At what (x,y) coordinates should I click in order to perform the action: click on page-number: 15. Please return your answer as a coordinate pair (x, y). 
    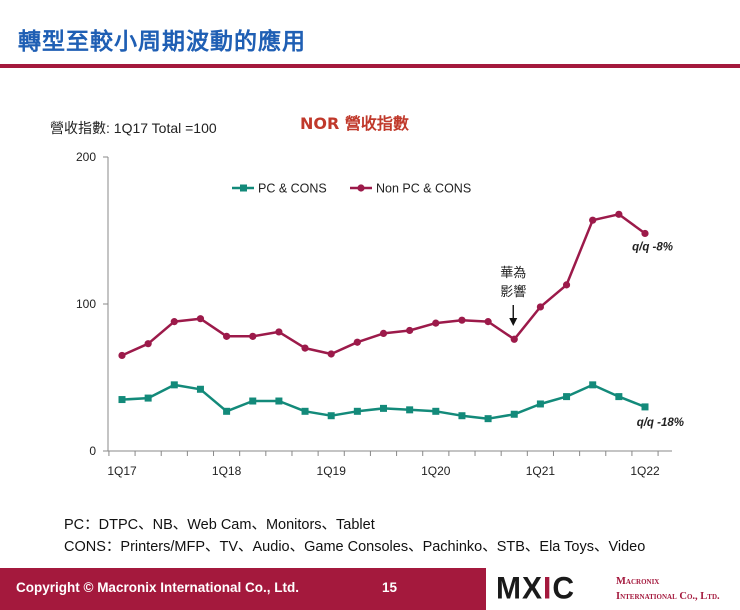
    Looking at the image, I should click on (390, 587).